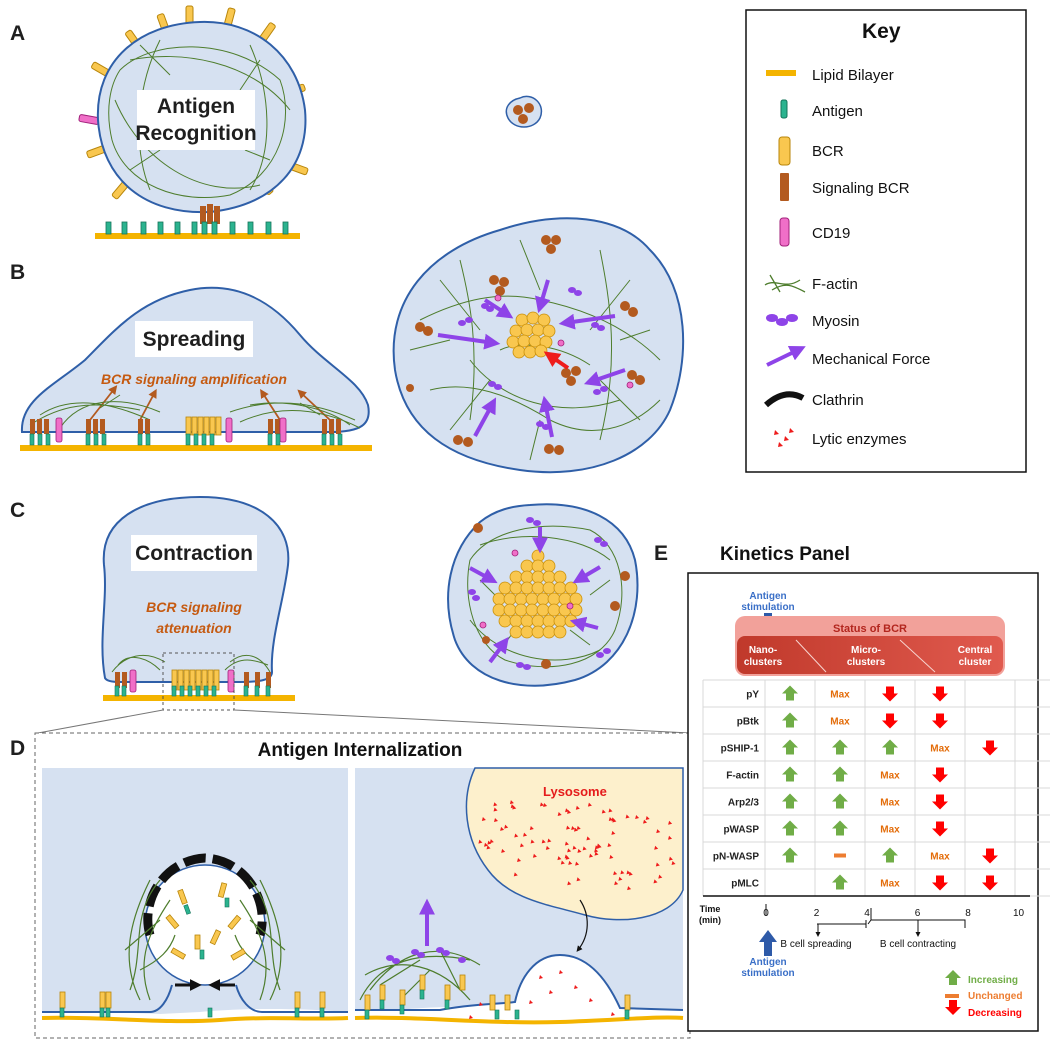  Describe the element at coordinates (781, 73) in the screenshot. I see `lipid-bilayer-icon` at that location.